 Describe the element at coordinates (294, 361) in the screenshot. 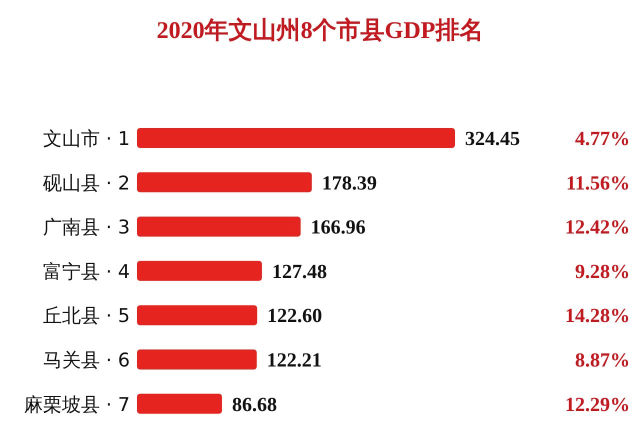

I see `data-label: 122.21` at that location.